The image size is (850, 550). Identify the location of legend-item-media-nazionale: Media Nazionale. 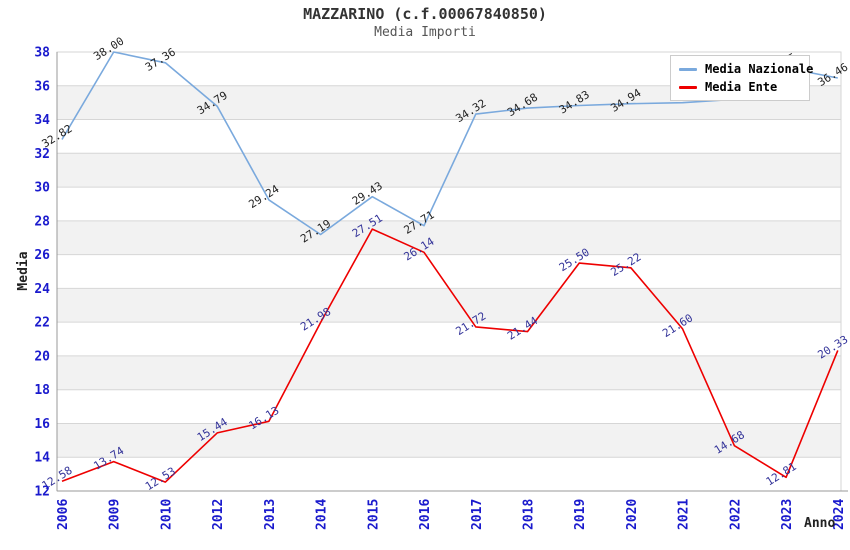
(746, 69).